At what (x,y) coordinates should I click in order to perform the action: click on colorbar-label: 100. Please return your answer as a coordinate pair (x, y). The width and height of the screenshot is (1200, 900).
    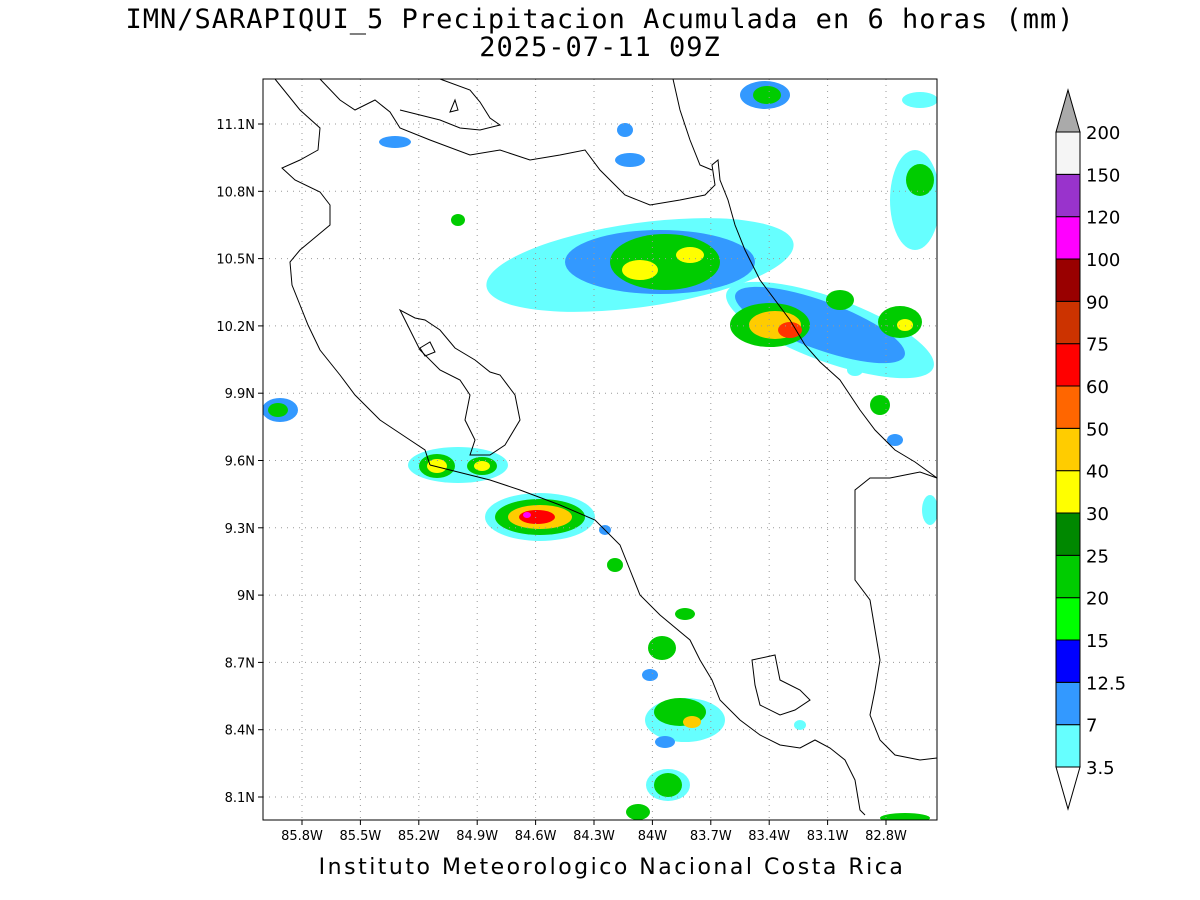
    Looking at the image, I should click on (1103, 260).